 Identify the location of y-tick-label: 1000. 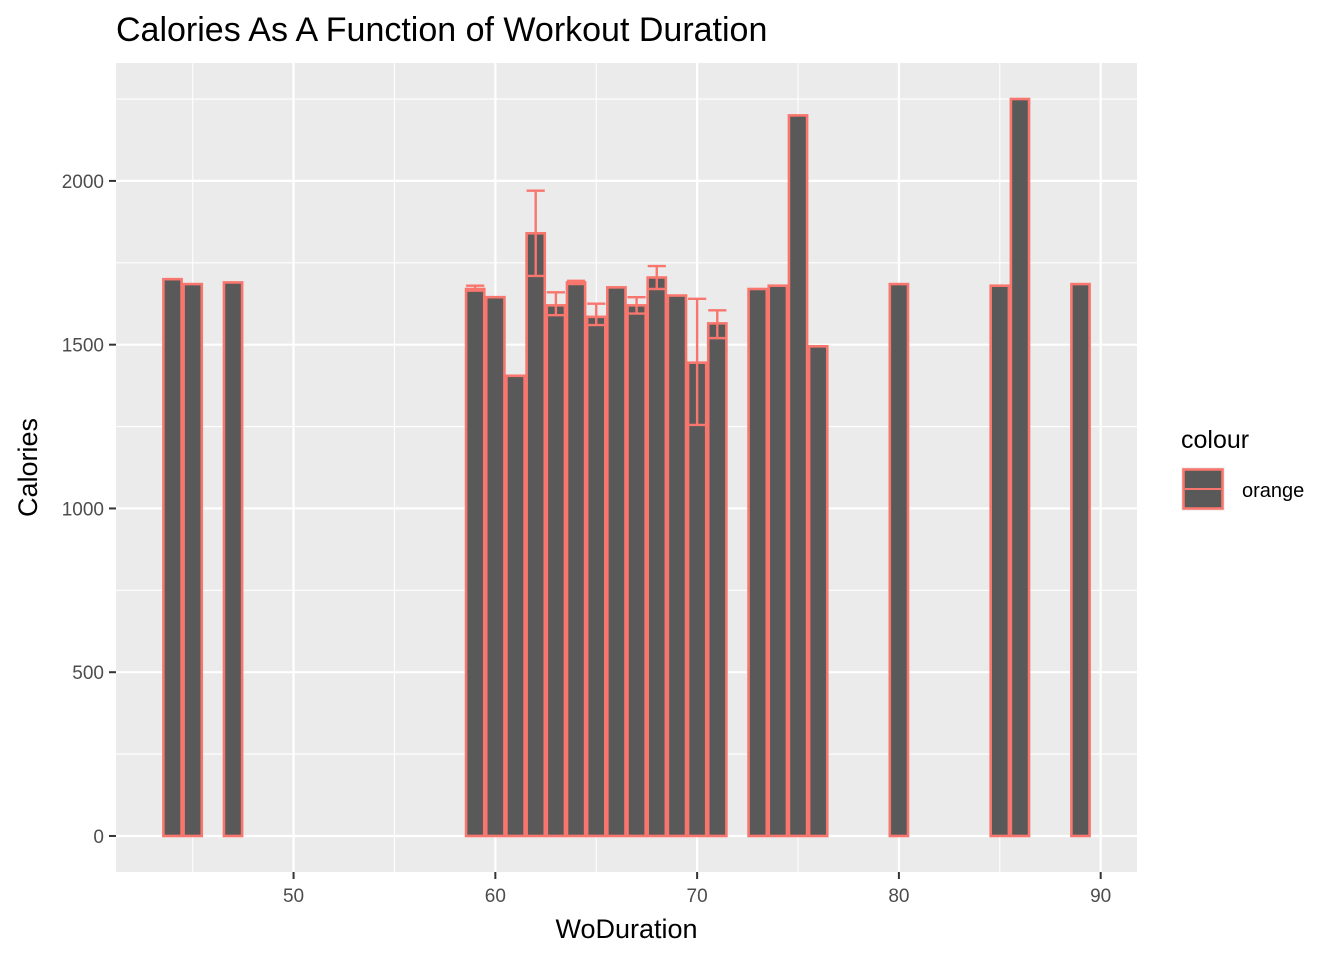
(83, 509).